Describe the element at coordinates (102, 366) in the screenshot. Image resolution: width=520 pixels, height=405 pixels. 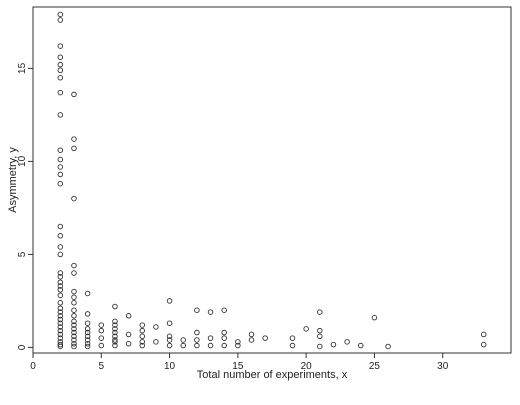
I see `x-tick-label: 5` at that location.